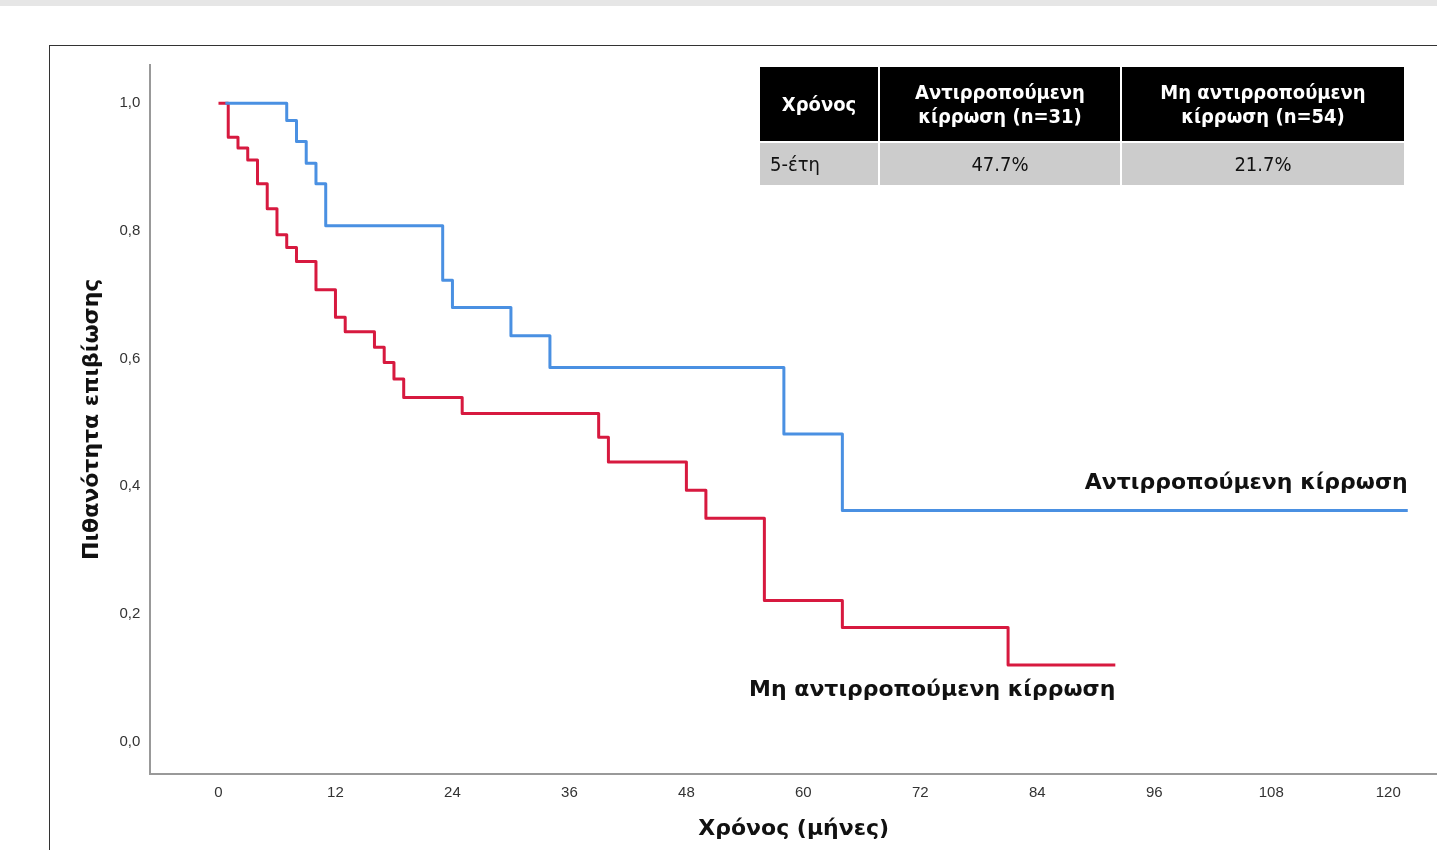  I want to click on annotation: 47.7%, so click(1000, 164).